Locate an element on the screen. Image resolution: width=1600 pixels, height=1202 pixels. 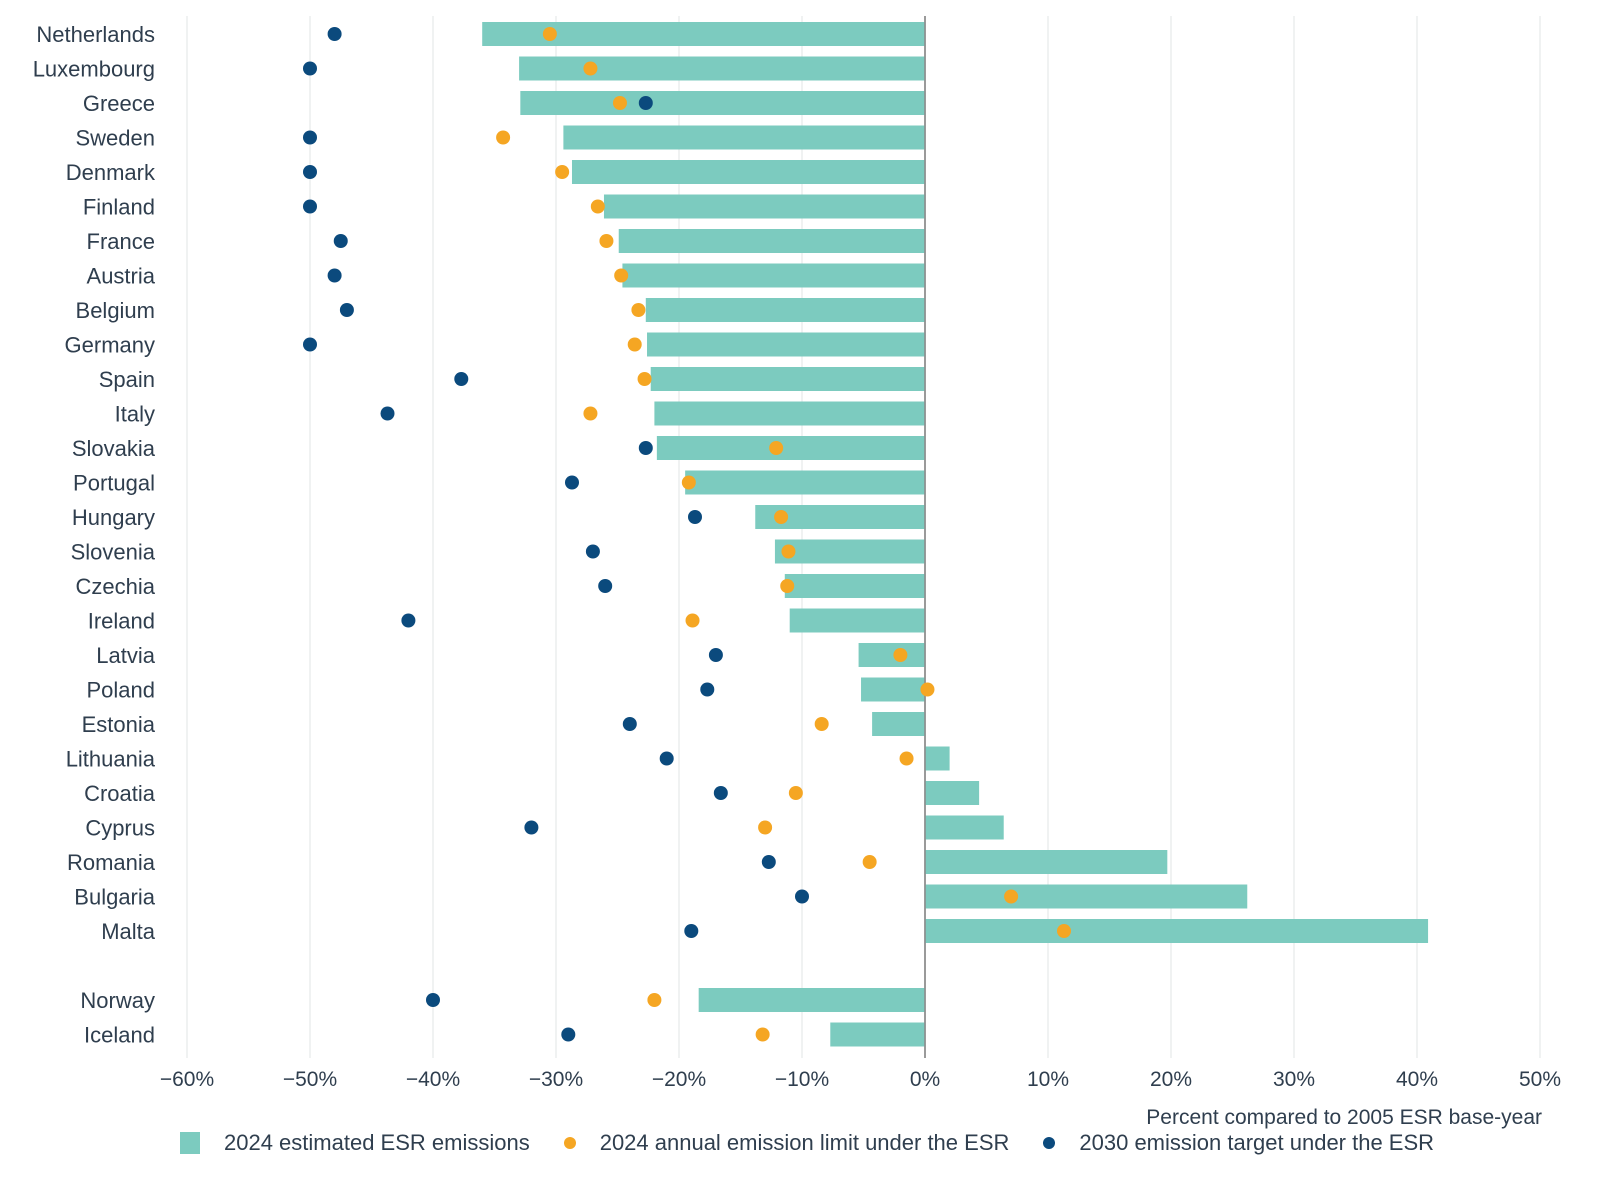
legend-label-limit: 2024 annual emission limit under the ESR is located at coordinates (804, 1142).